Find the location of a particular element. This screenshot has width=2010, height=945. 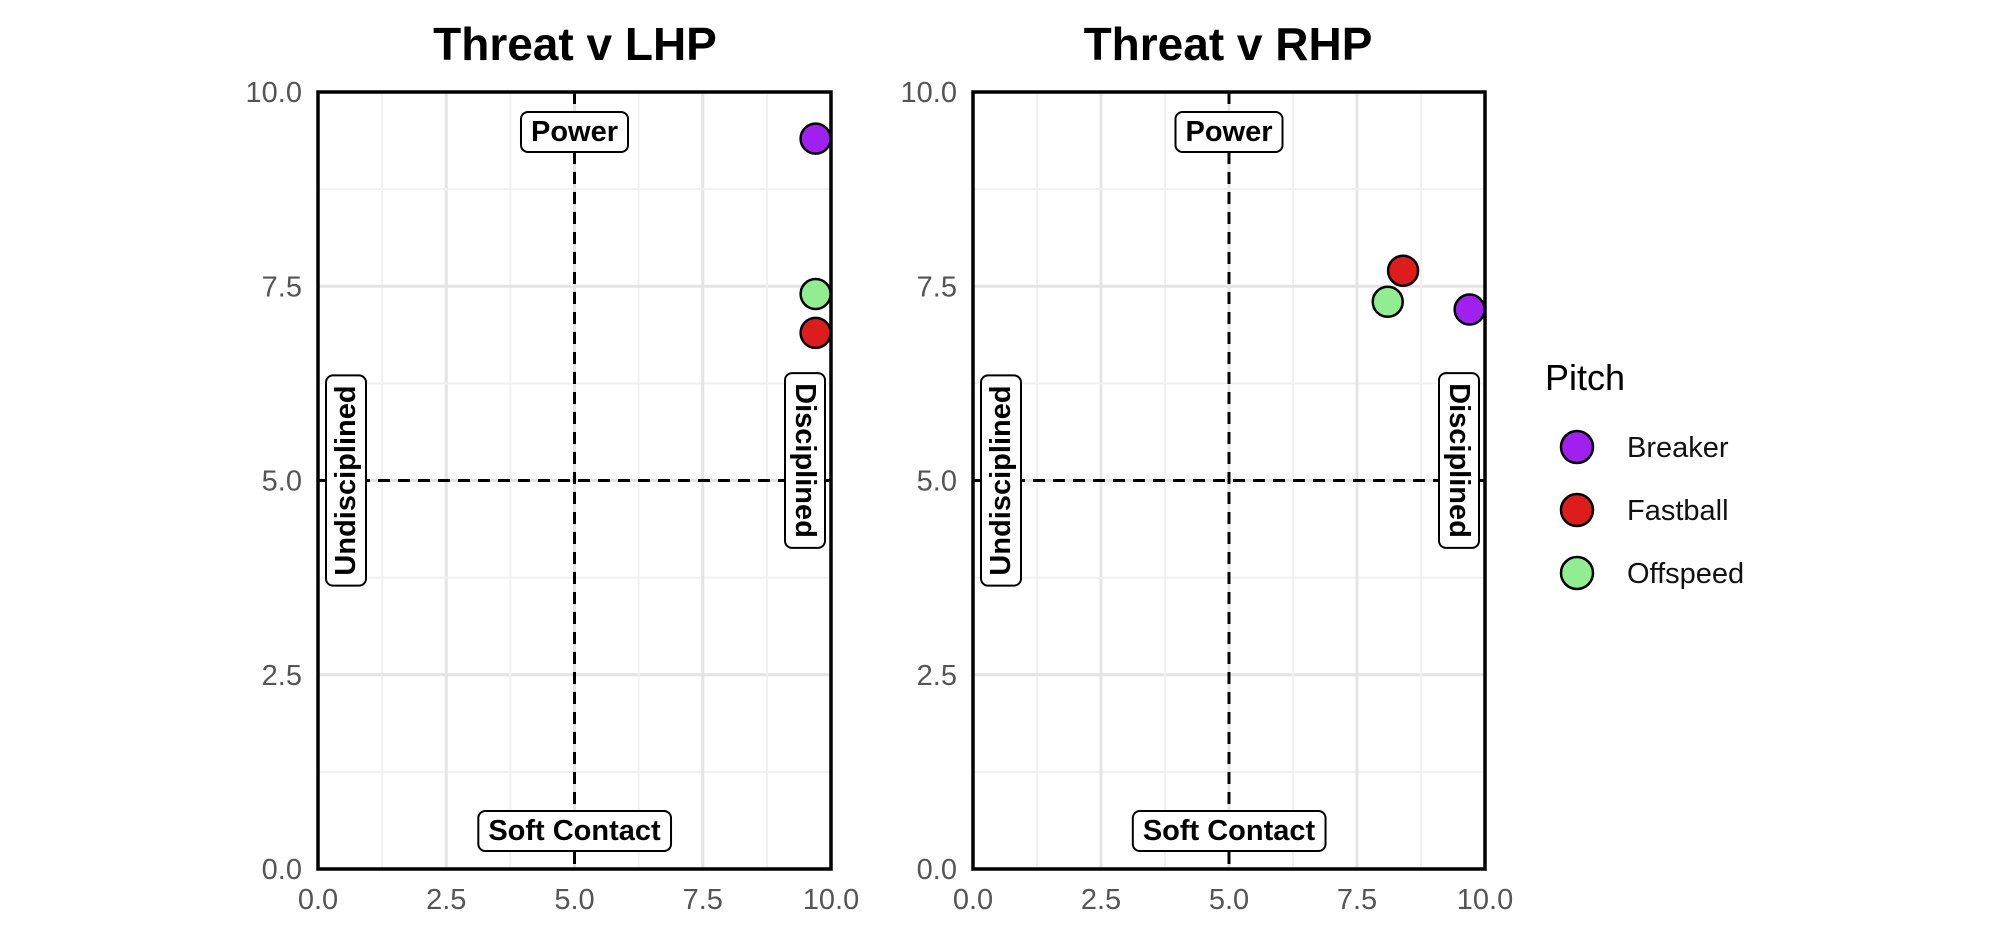

legend-items: Breaker Fastball Offspeed is located at coordinates (1651, 510).